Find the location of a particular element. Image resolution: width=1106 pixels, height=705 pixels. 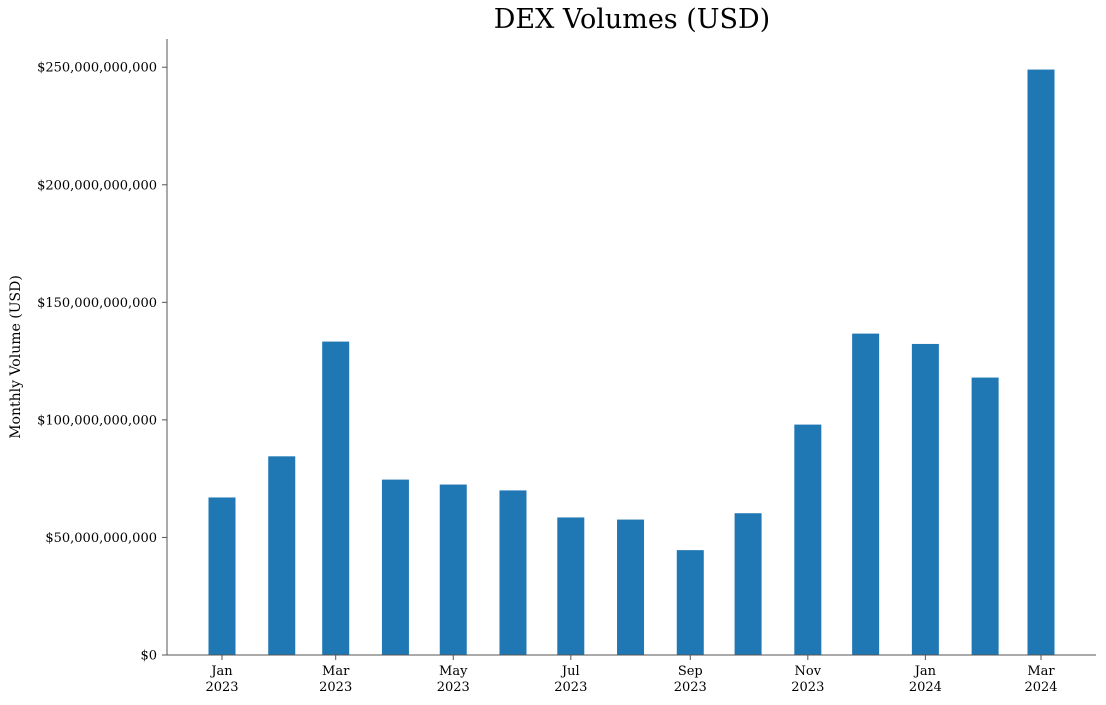

x-tick-month: Nov is located at coordinates (808, 671).